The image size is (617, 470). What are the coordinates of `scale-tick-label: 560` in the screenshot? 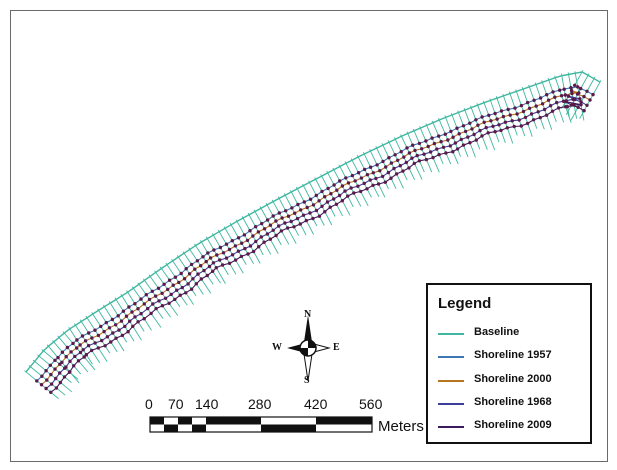 It's located at (371, 404).